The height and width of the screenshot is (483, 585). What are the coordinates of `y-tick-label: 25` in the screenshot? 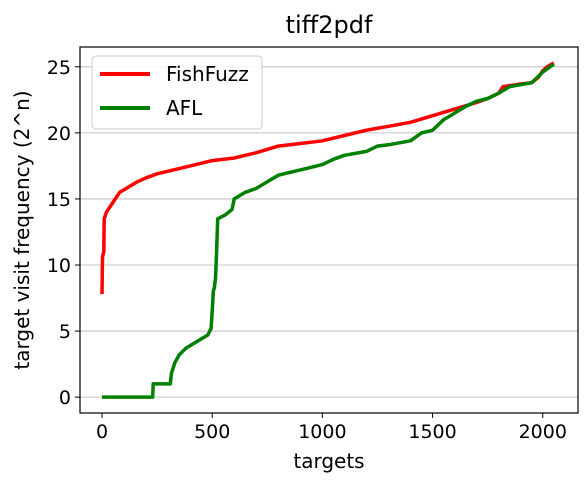 It's located at (59, 68).